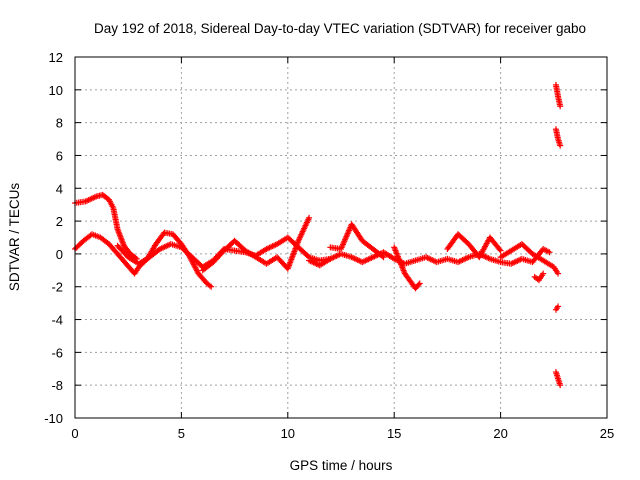 This screenshot has width=640, height=480. I want to click on y-tick-label: 0, so click(59, 254).